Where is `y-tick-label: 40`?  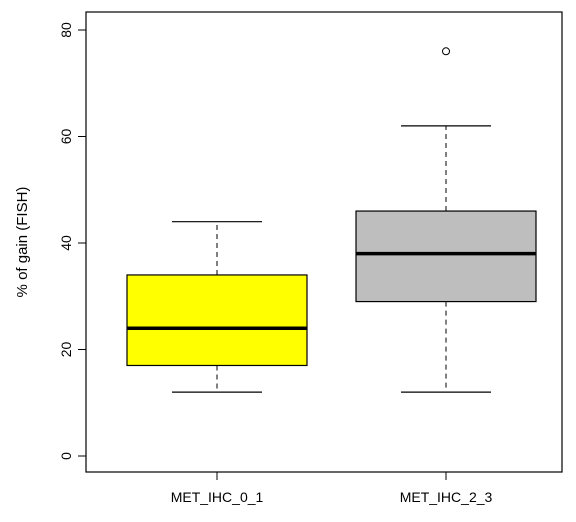 y-tick-label: 40 is located at coordinates (66, 243).